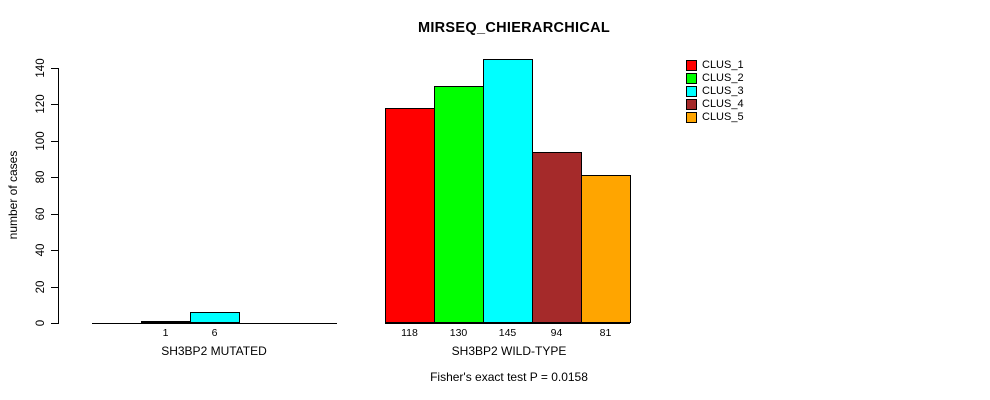  What do you see at coordinates (214, 333) in the screenshot?
I see `bar-value-label: 6` at bounding box center [214, 333].